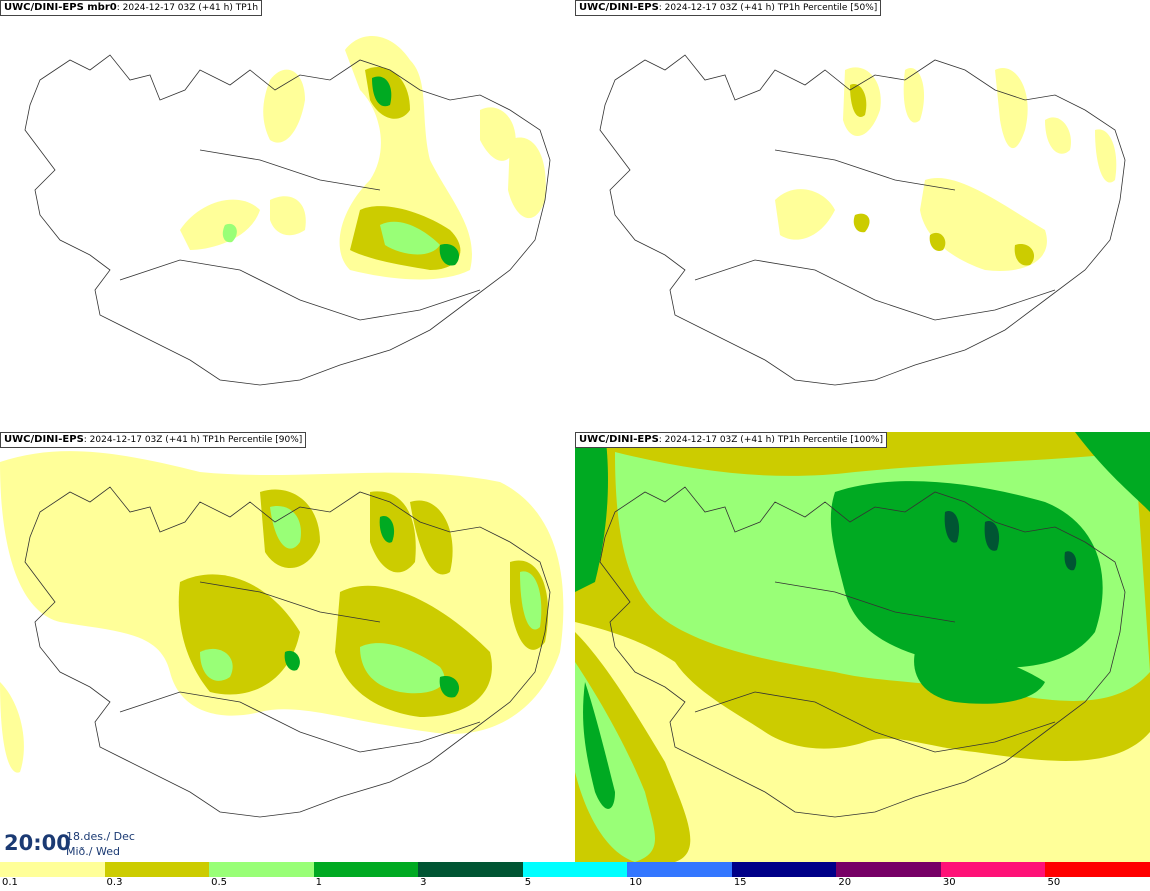 This screenshot has height=891, width=1150. What do you see at coordinates (740, 882) in the screenshot?
I see `colorbar-tick-label: 15` at bounding box center [740, 882].